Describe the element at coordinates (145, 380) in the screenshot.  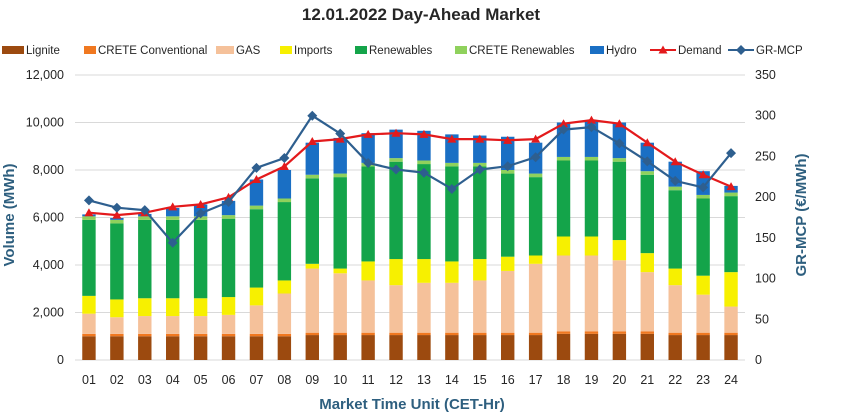
I see `x-tick-label: 03` at that location.